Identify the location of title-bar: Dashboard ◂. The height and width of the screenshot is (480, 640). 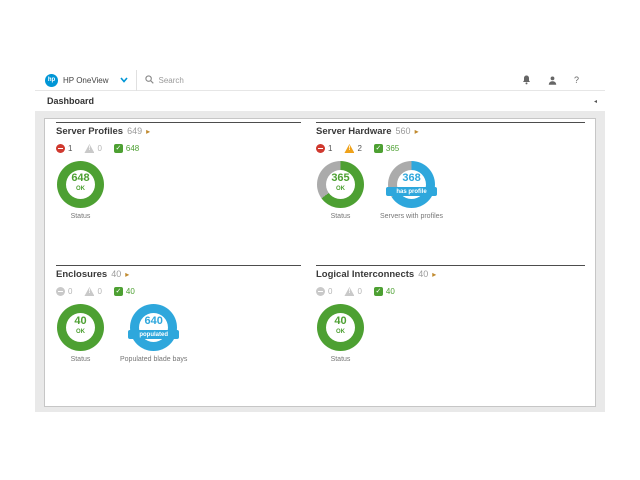
(320, 101).